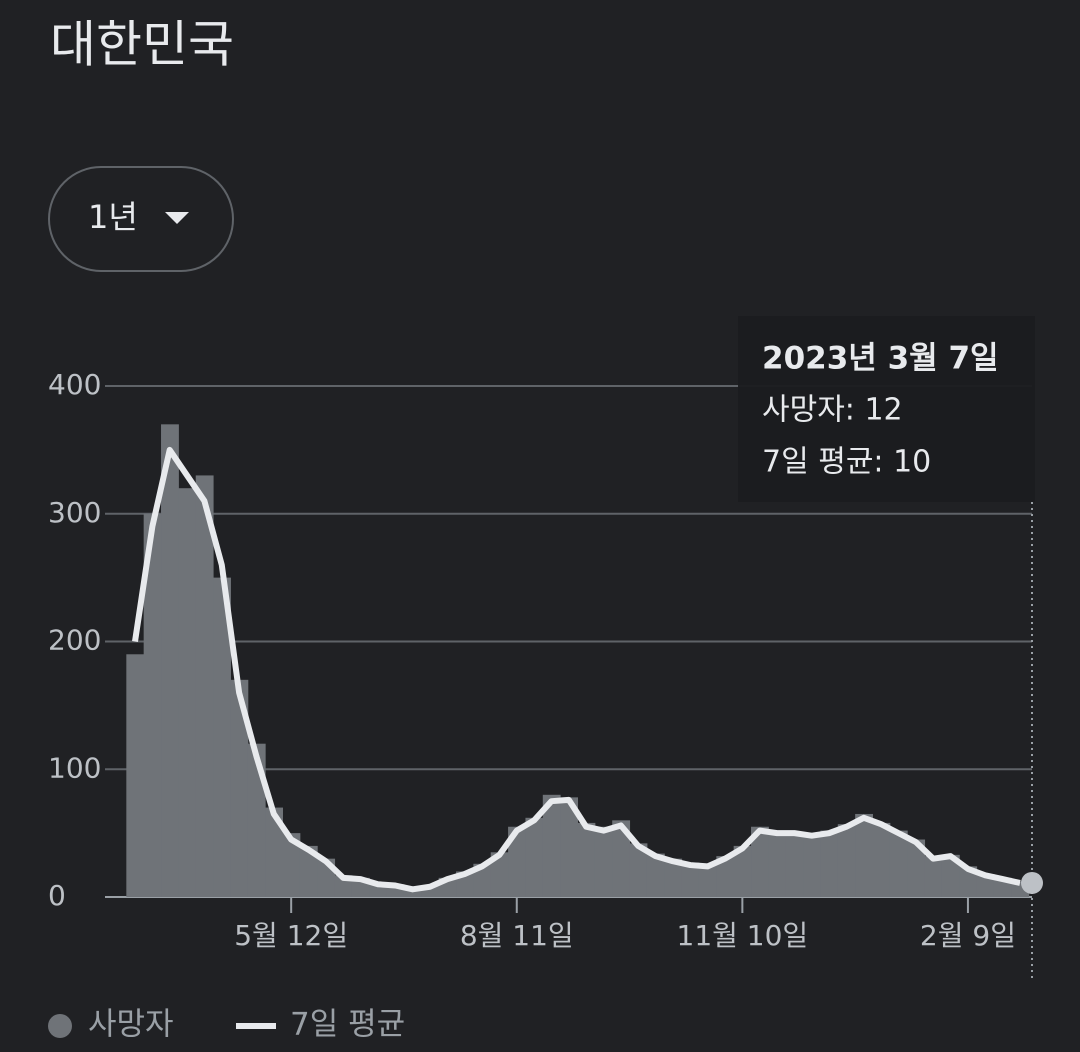  I want to click on tooltip-date: 2023년 3월 7일, so click(880, 359).